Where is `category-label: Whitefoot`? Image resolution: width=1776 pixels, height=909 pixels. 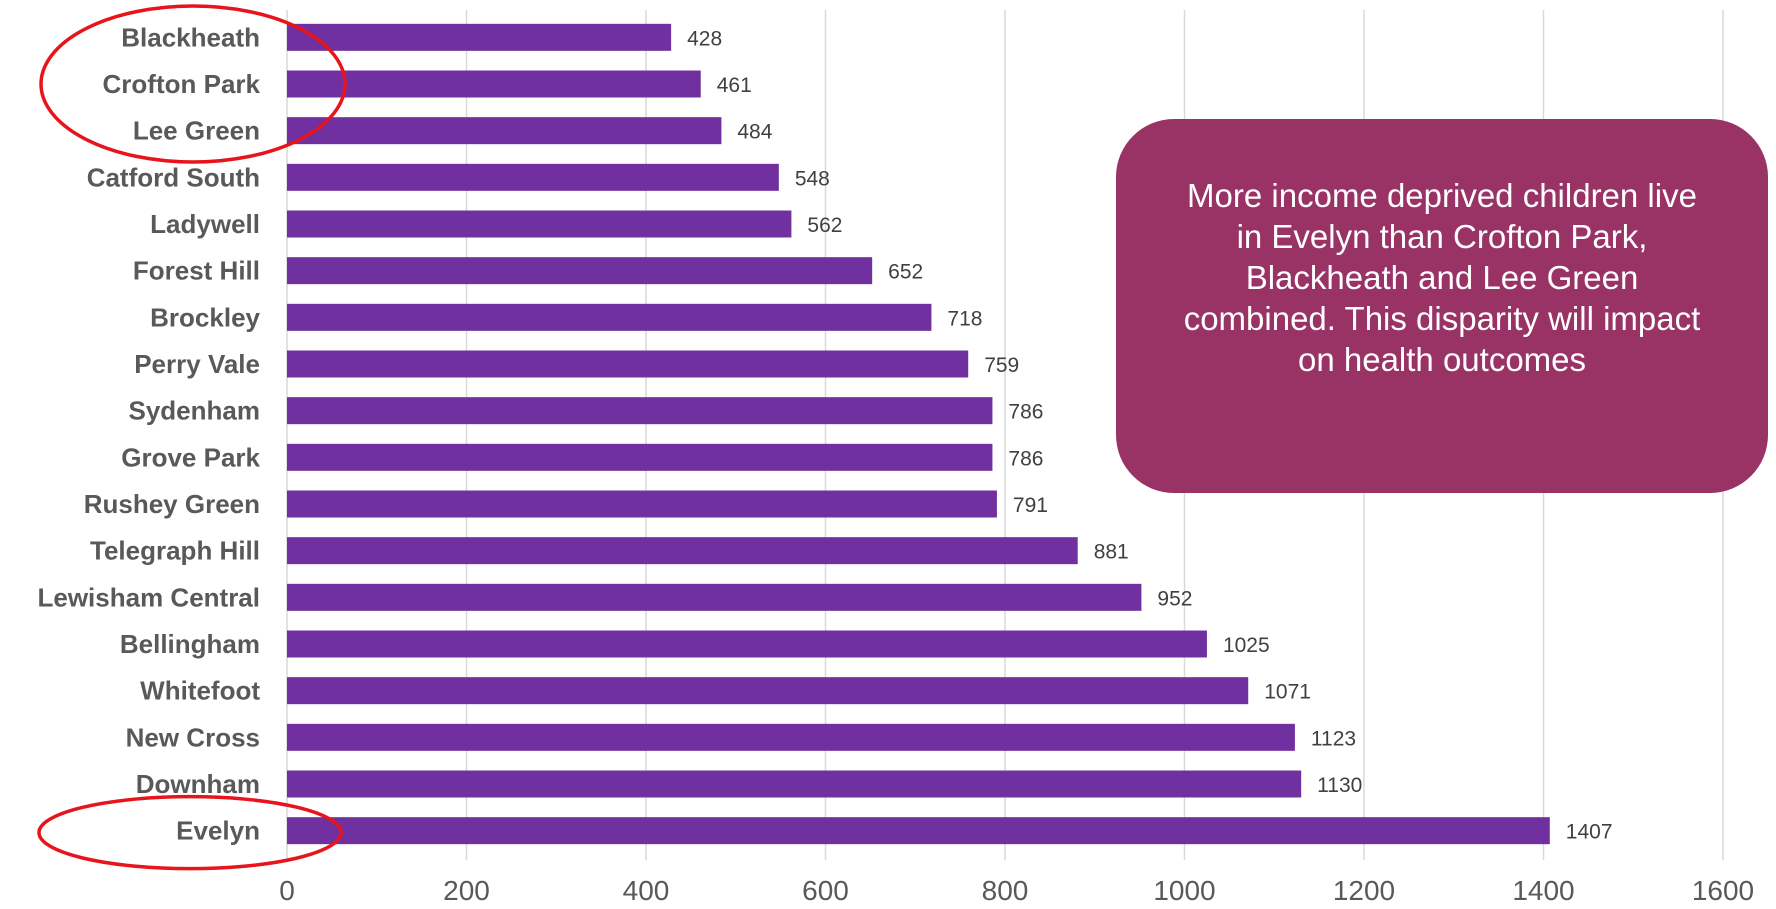
category-label: Whitefoot is located at coordinates (200, 691).